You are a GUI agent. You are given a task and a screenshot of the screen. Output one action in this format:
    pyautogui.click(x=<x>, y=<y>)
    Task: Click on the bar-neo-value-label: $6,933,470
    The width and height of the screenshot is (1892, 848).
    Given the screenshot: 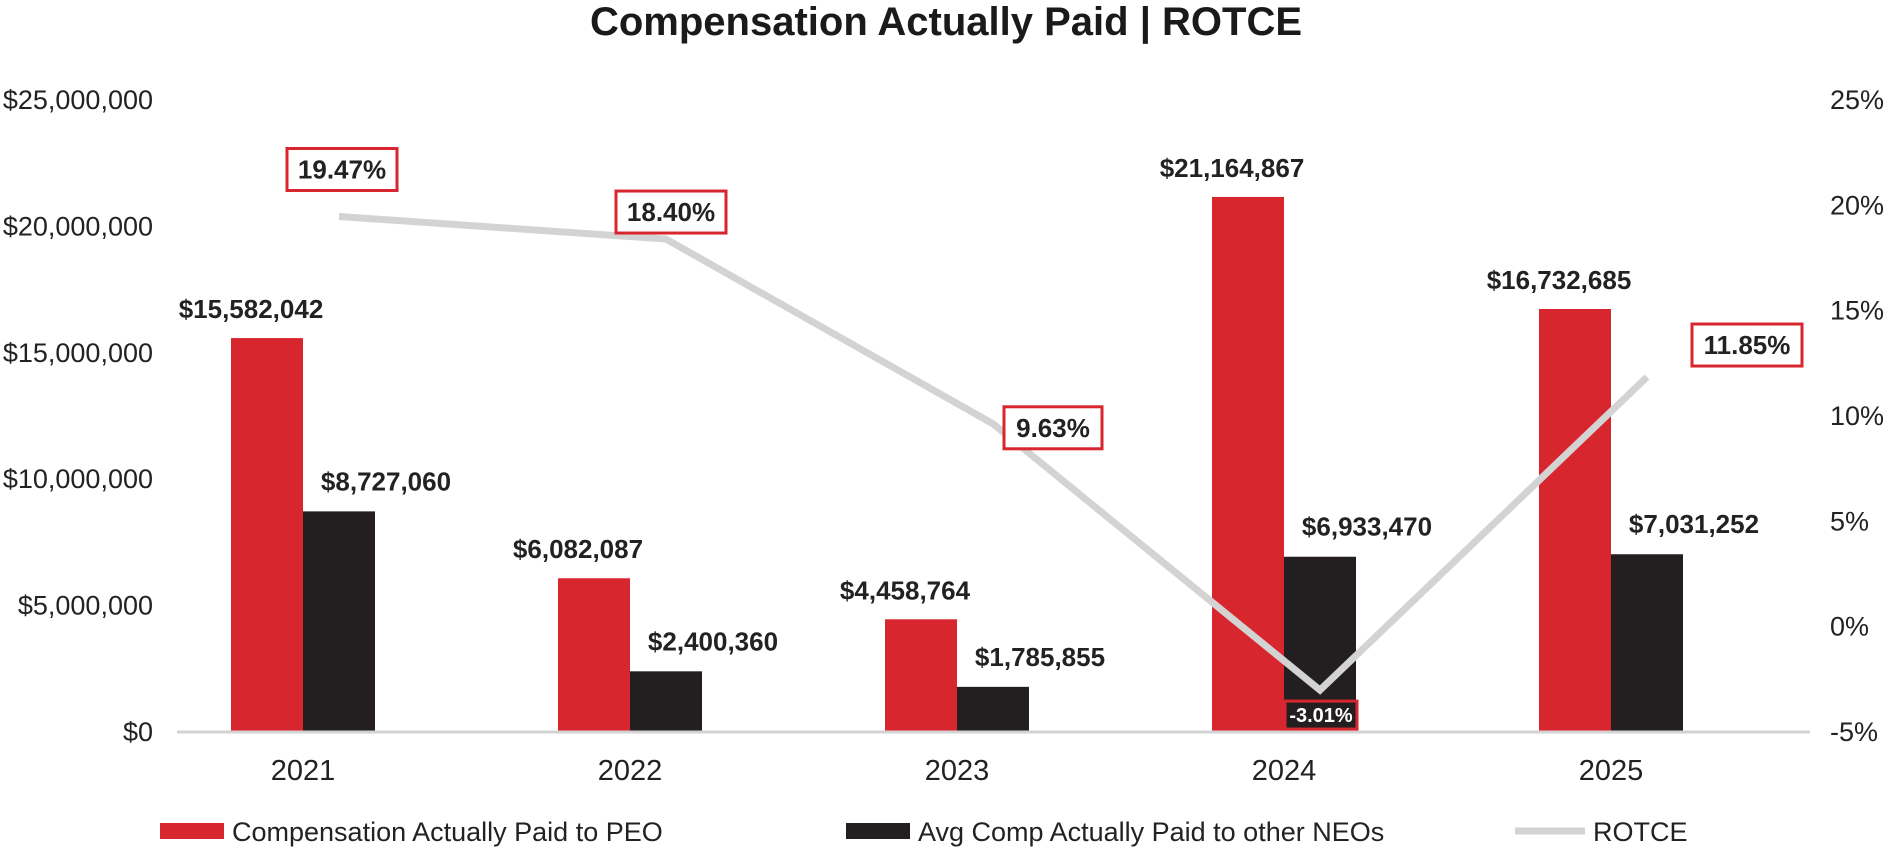 What is the action you would take?
    pyautogui.click(x=1367, y=527)
    